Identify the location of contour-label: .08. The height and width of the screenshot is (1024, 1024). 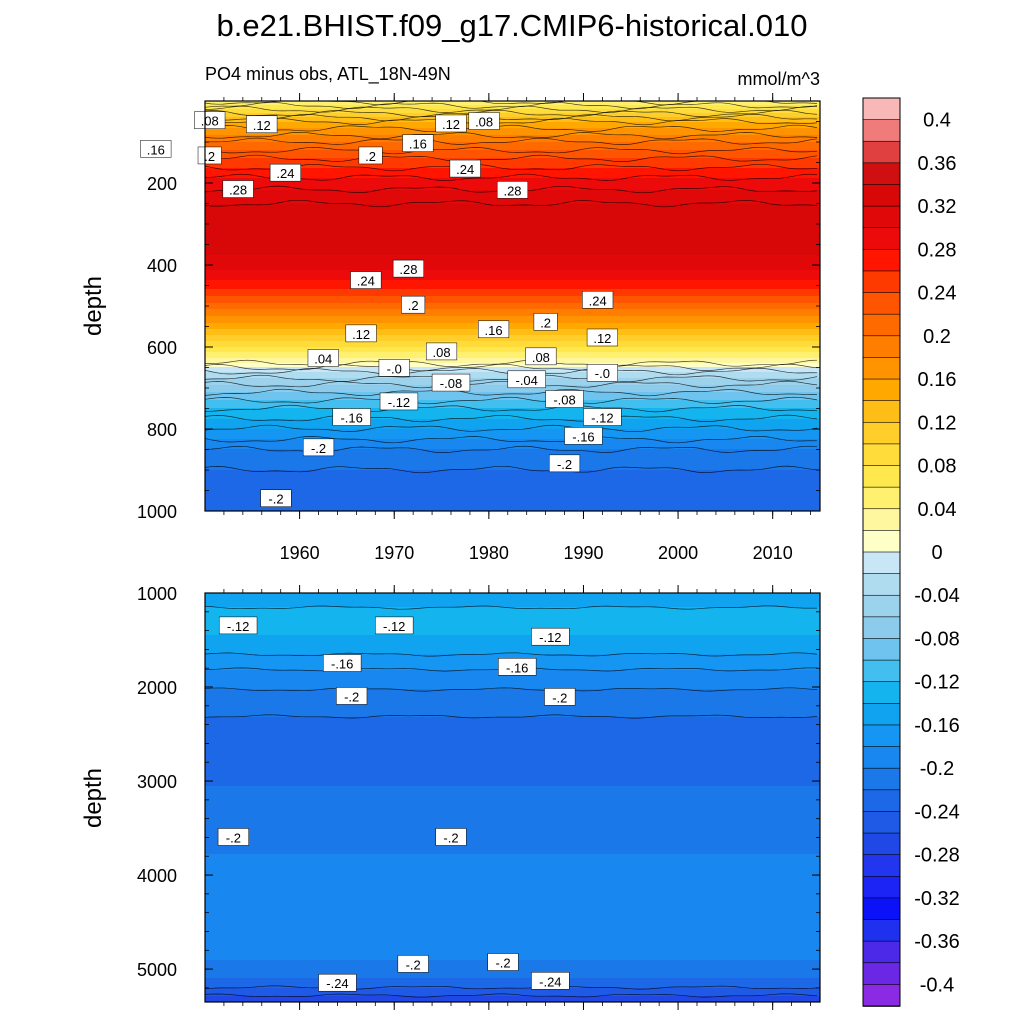
(210, 120).